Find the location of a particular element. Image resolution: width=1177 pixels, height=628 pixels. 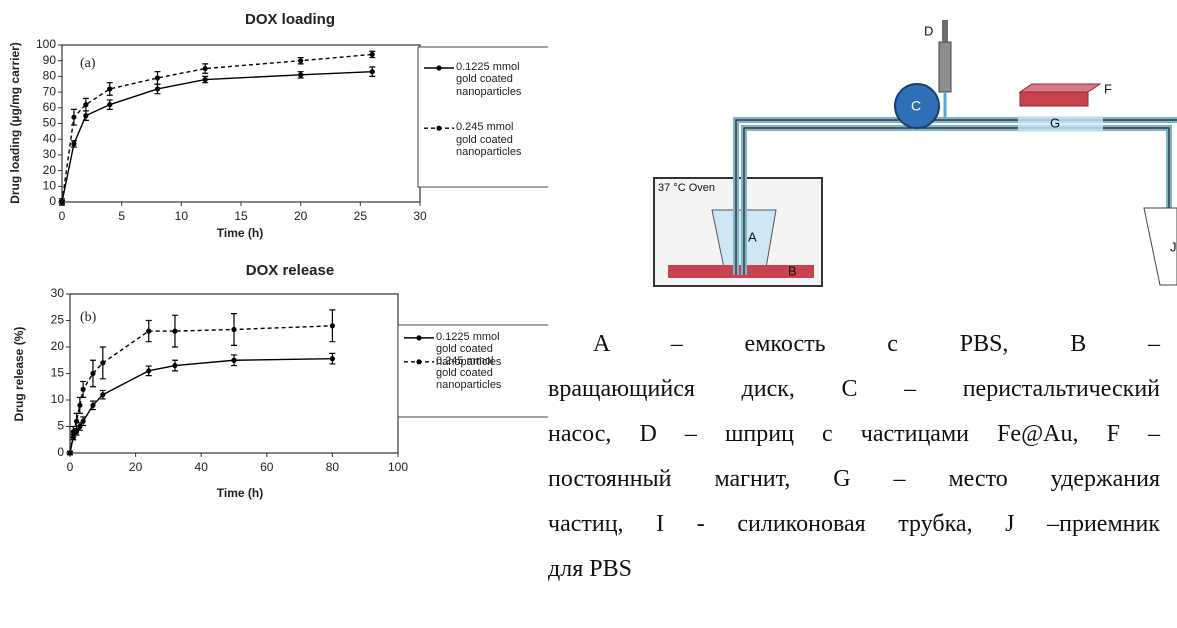

y-tick-label: 40 is located at coordinates (50, 138).